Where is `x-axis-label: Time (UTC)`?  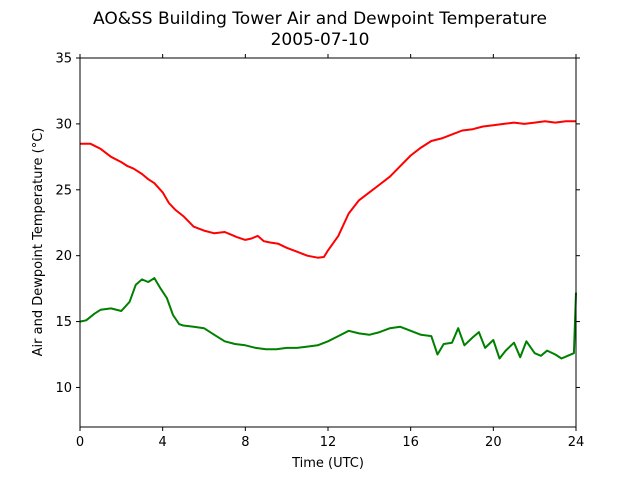 x-axis-label: Time (UTC) is located at coordinates (327, 463).